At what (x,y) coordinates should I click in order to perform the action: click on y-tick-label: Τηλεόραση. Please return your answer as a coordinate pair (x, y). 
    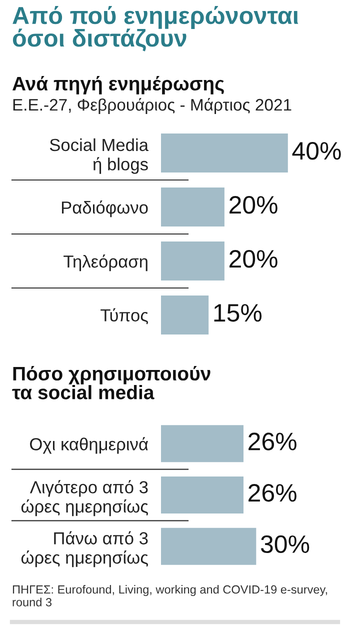
    Looking at the image, I should click on (106, 263).